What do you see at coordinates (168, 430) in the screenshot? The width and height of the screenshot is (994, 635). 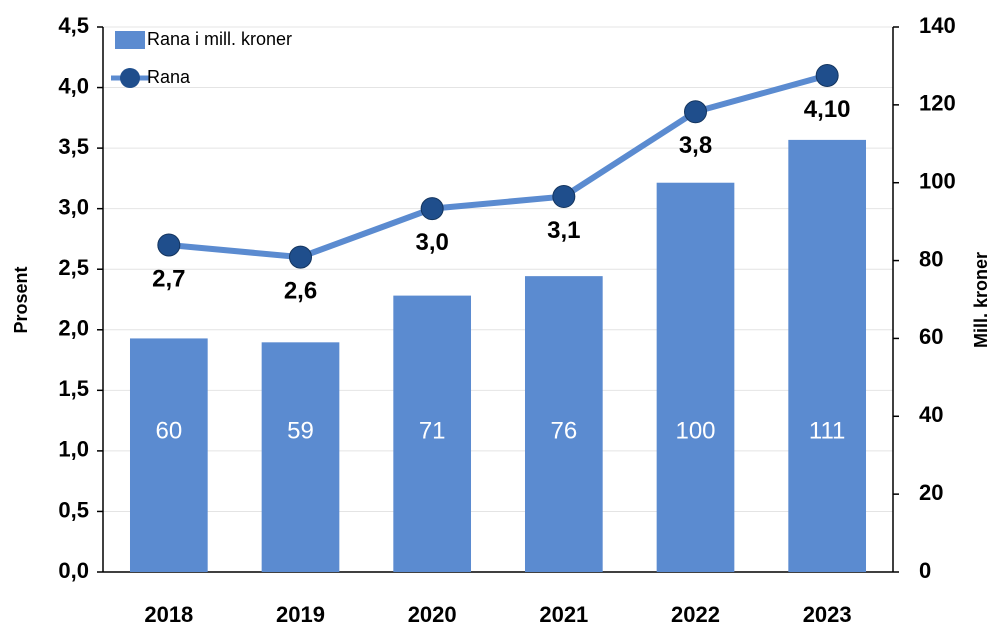 I see `bar-label: 60` at bounding box center [168, 430].